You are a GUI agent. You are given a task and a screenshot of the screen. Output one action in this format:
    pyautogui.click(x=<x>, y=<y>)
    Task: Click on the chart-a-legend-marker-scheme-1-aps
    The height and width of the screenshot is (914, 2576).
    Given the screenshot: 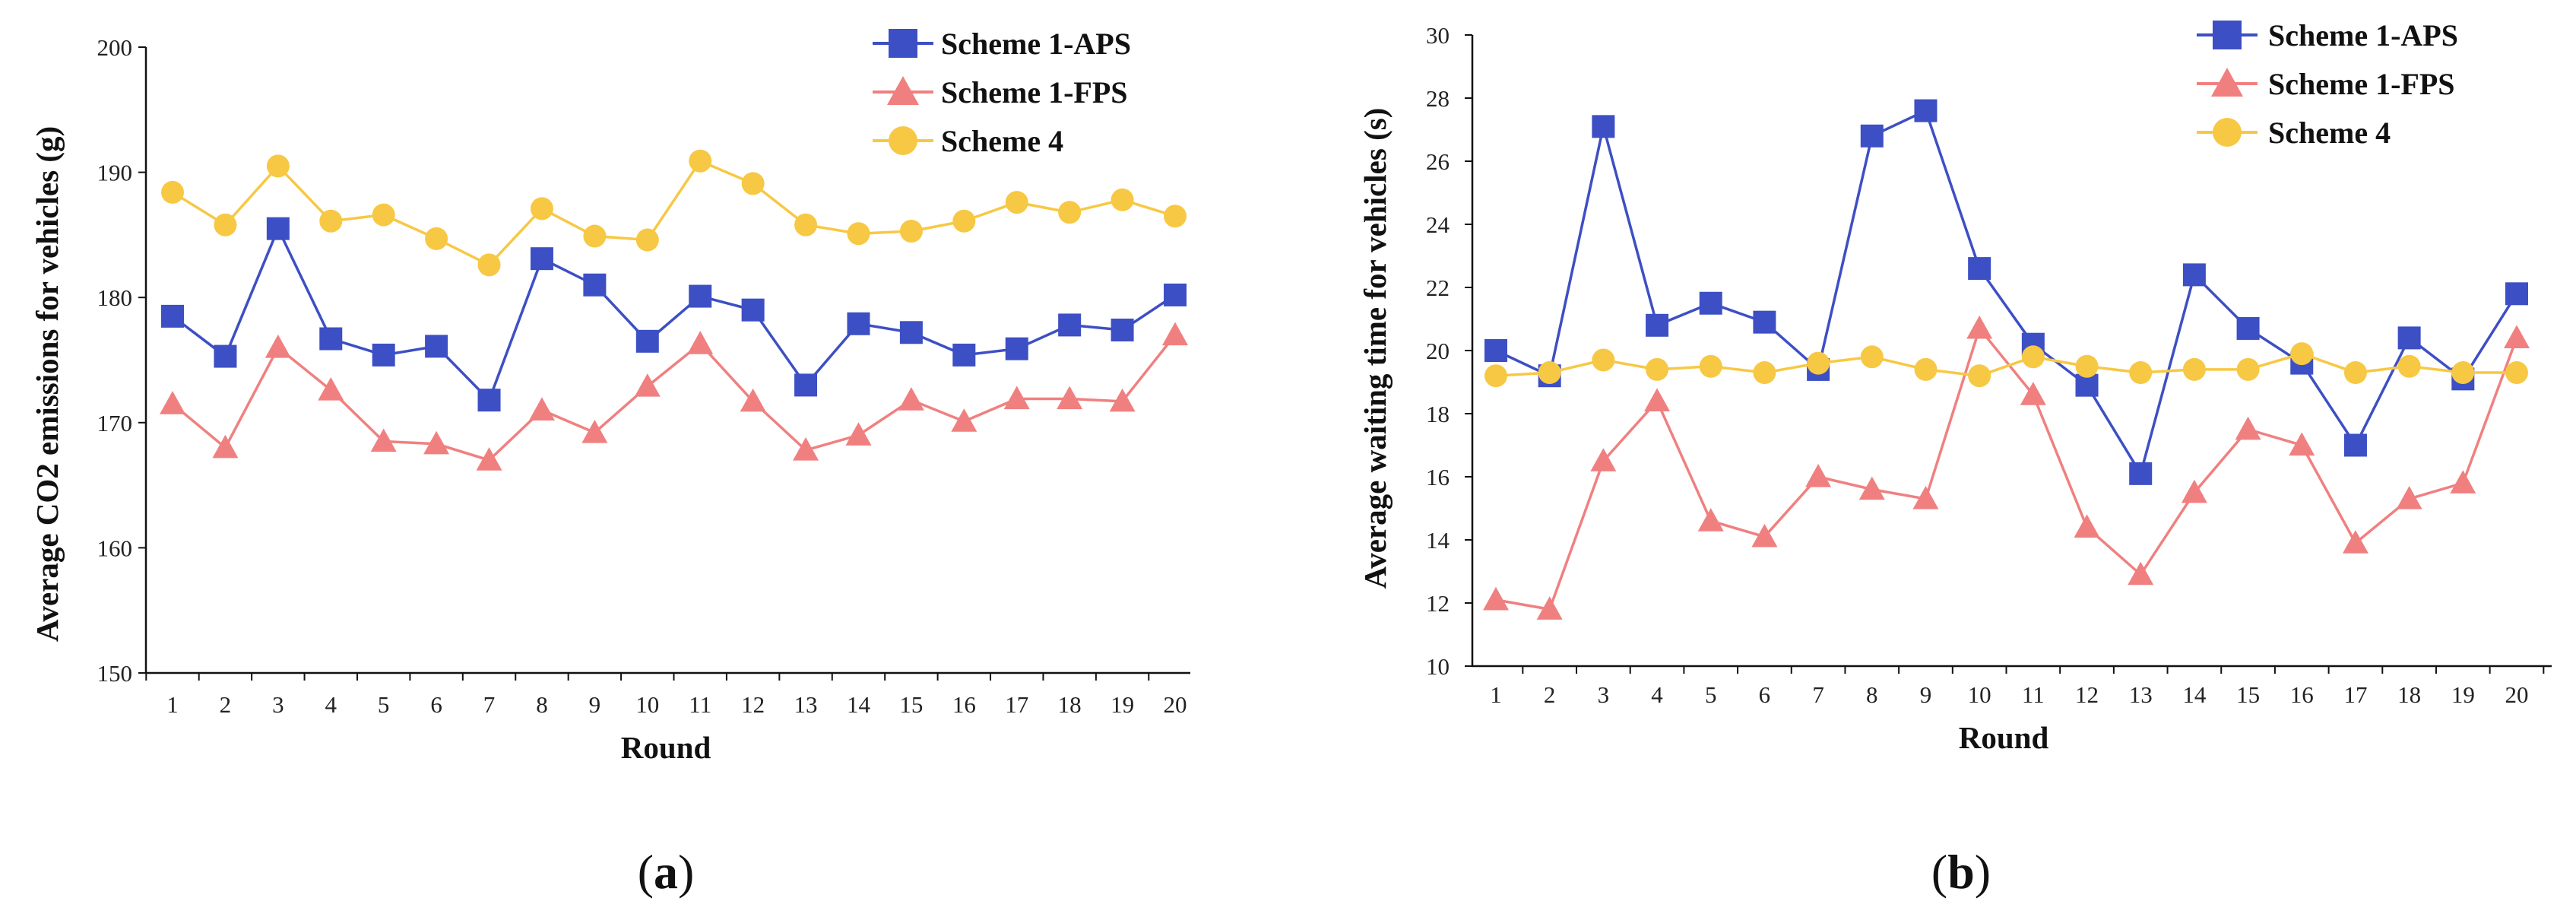 What is the action you would take?
    pyautogui.click(x=903, y=43)
    